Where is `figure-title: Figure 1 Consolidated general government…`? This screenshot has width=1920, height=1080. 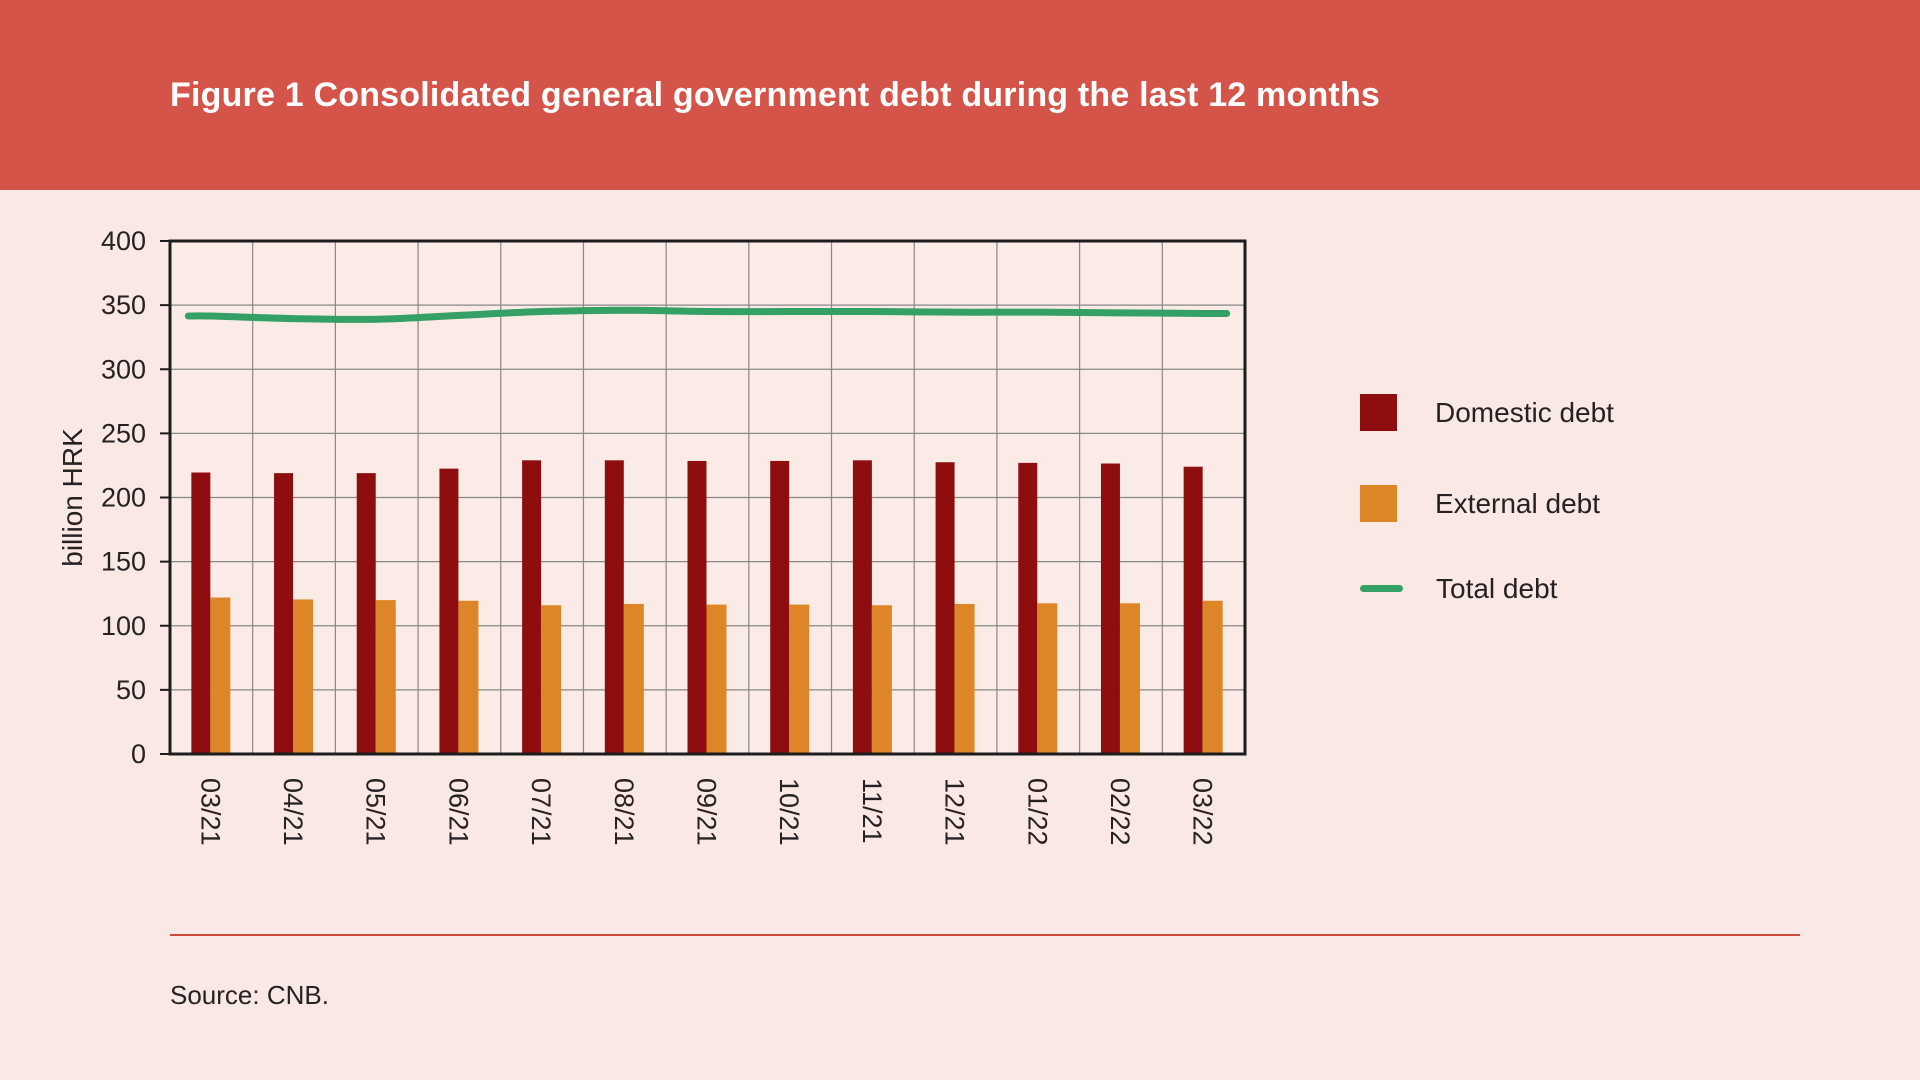
figure-title: Figure 1 Consolidated general government… is located at coordinates (775, 94).